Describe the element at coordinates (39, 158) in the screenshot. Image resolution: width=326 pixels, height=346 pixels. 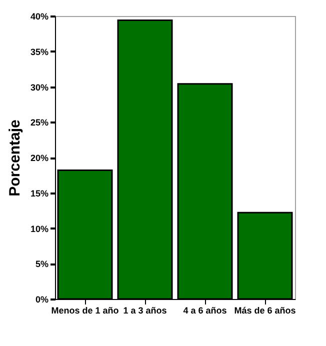
I see `y-tick-label: 20%` at that location.